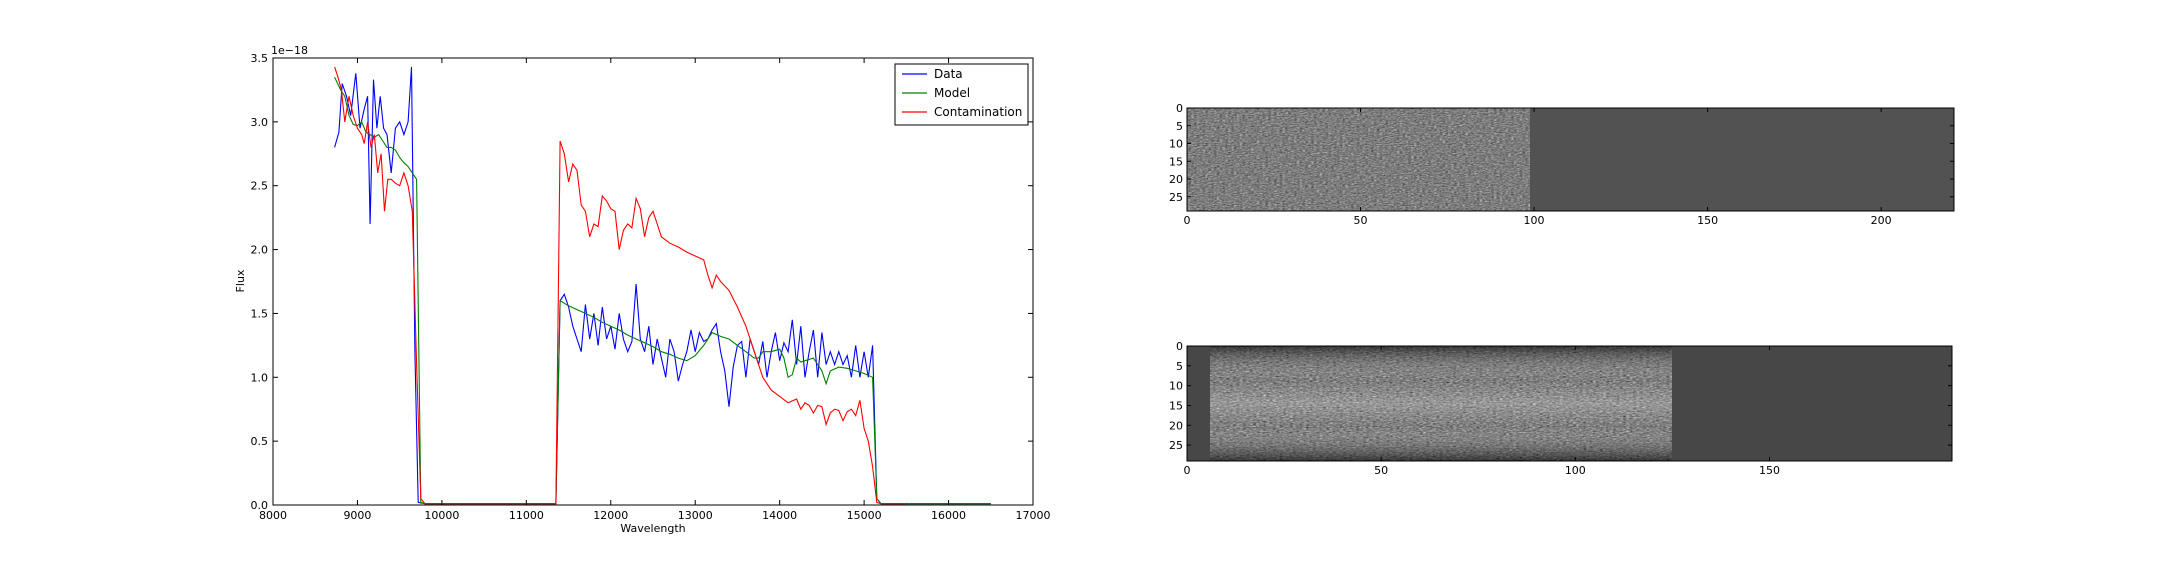  What do you see at coordinates (357, 515) in the screenshot?
I see `x-tick-label: 9000` at bounding box center [357, 515].